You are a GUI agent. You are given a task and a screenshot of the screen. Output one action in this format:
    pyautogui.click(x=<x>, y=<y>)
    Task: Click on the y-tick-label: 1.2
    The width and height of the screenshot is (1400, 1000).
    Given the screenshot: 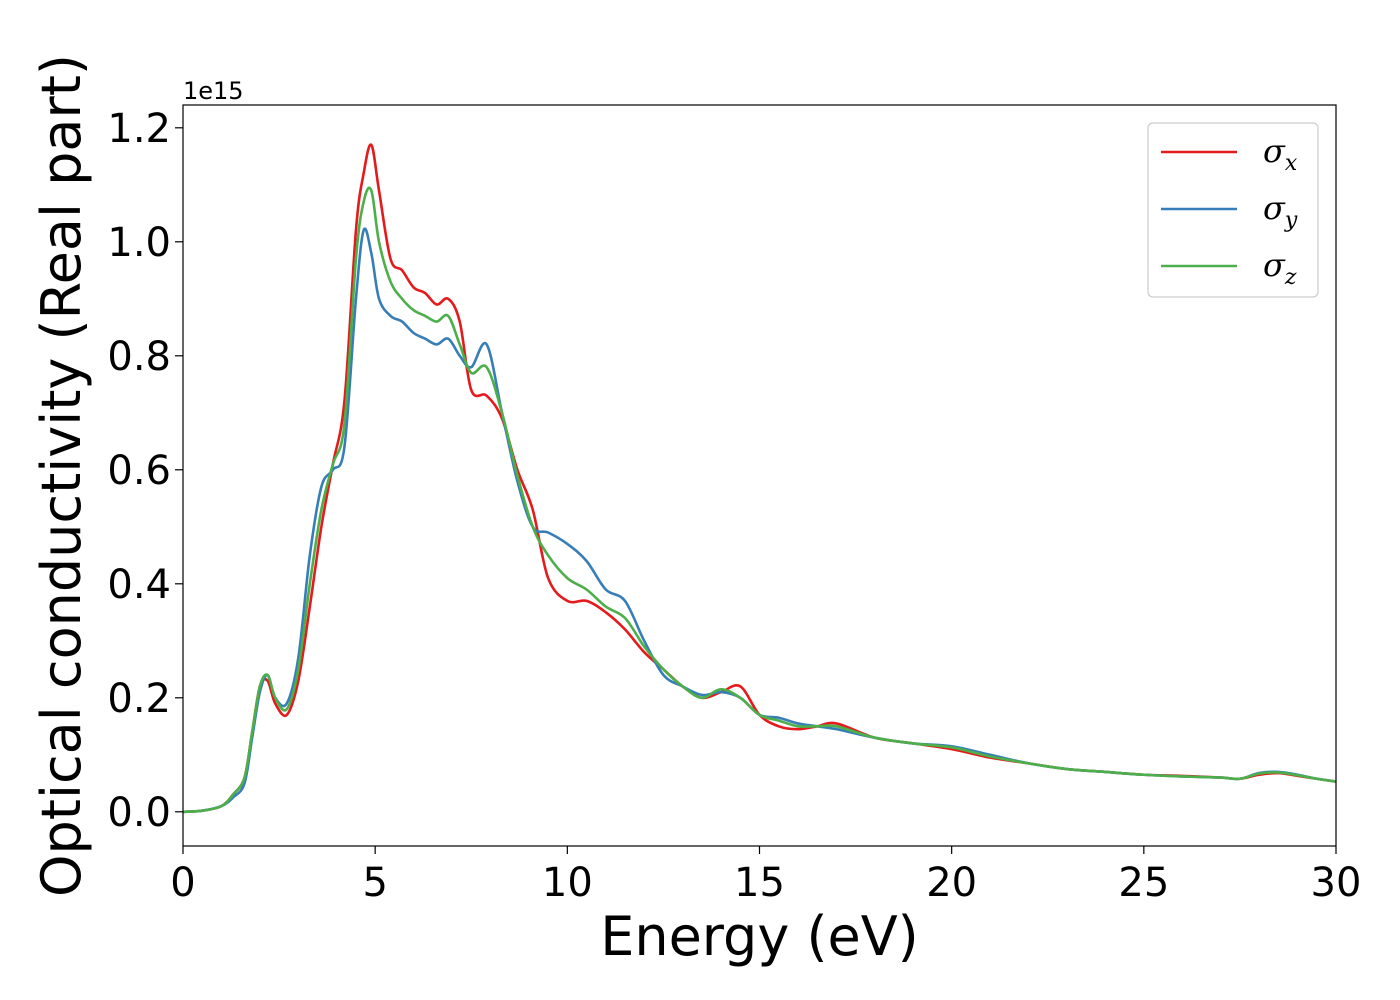 What is the action you would take?
    pyautogui.click(x=139, y=129)
    